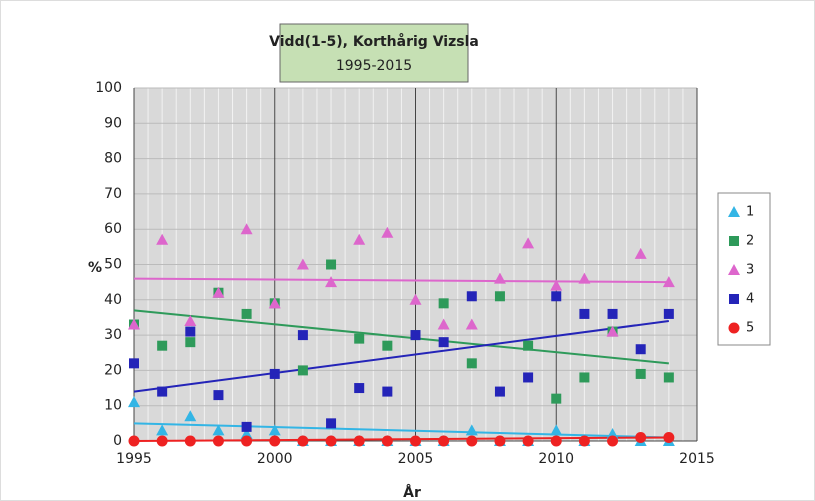  Describe the element at coordinates (750, 212) in the screenshot. I see `legend-label: 1` at that location.